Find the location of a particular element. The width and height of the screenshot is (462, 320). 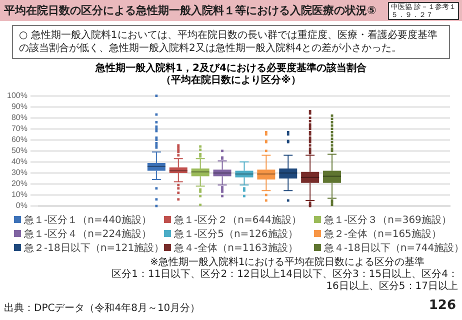

legend-label: 急１-区分３（n=369施設） is located at coordinates (387, 220).